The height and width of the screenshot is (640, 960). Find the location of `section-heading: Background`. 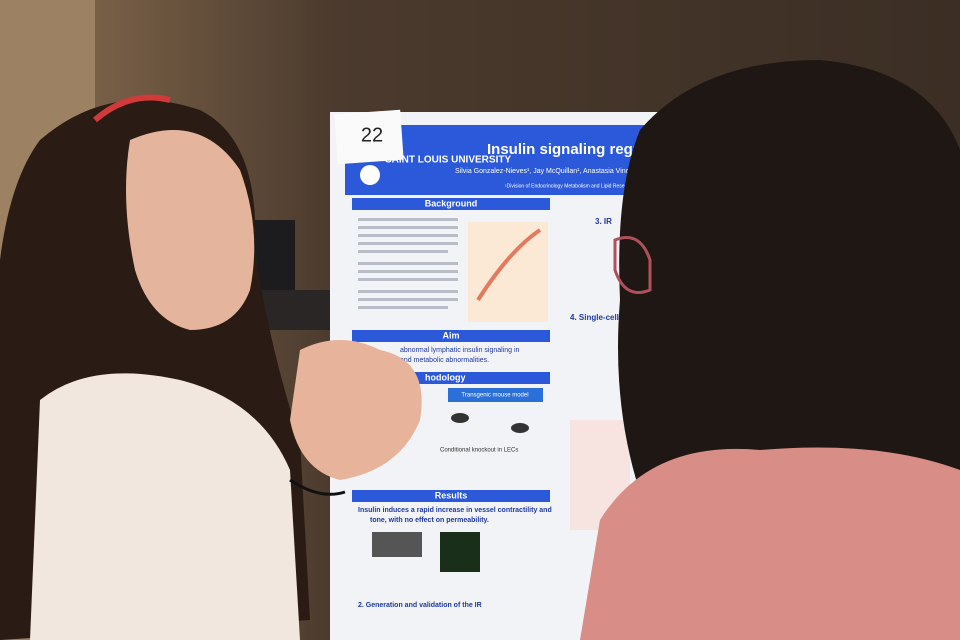

section-heading: Background is located at coordinates (451, 203).